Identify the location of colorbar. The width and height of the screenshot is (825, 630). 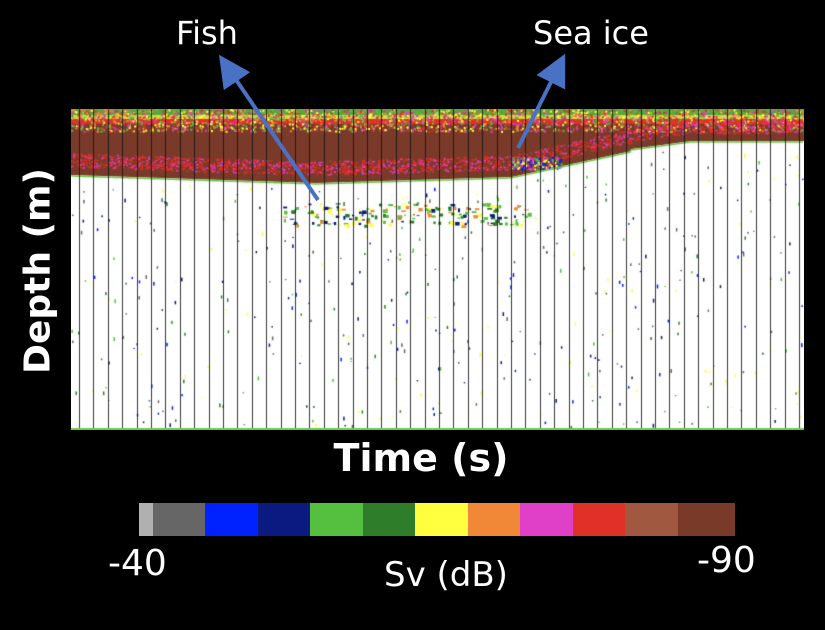
(437, 519).